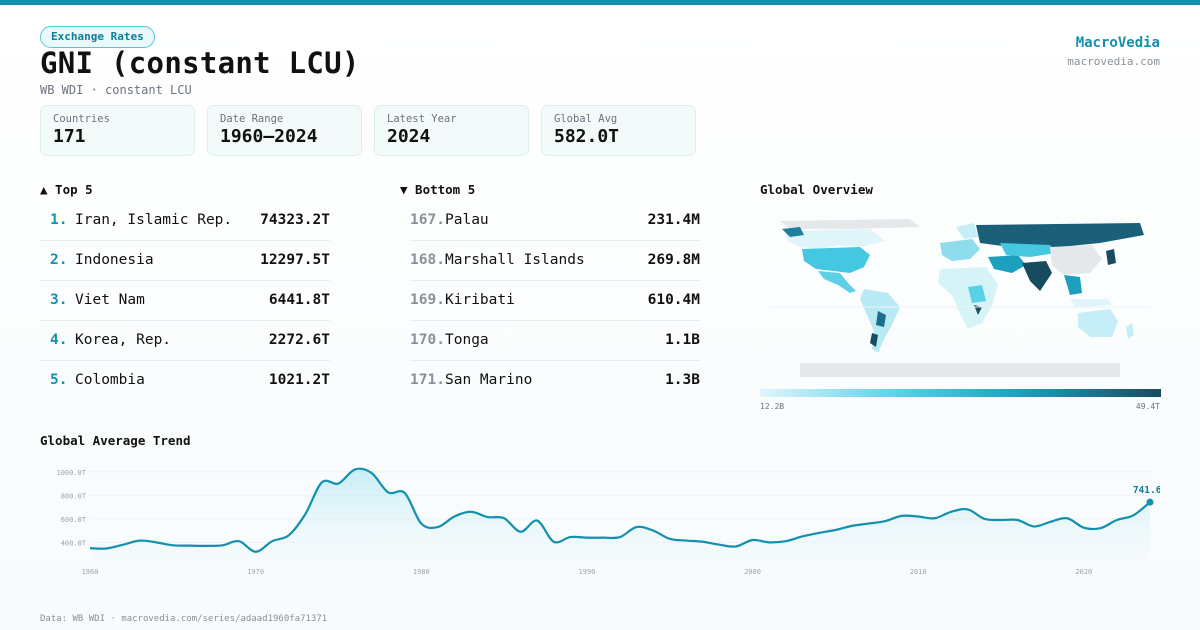  What do you see at coordinates (110, 380) in the screenshot?
I see `country-name: Colombia` at bounding box center [110, 380].